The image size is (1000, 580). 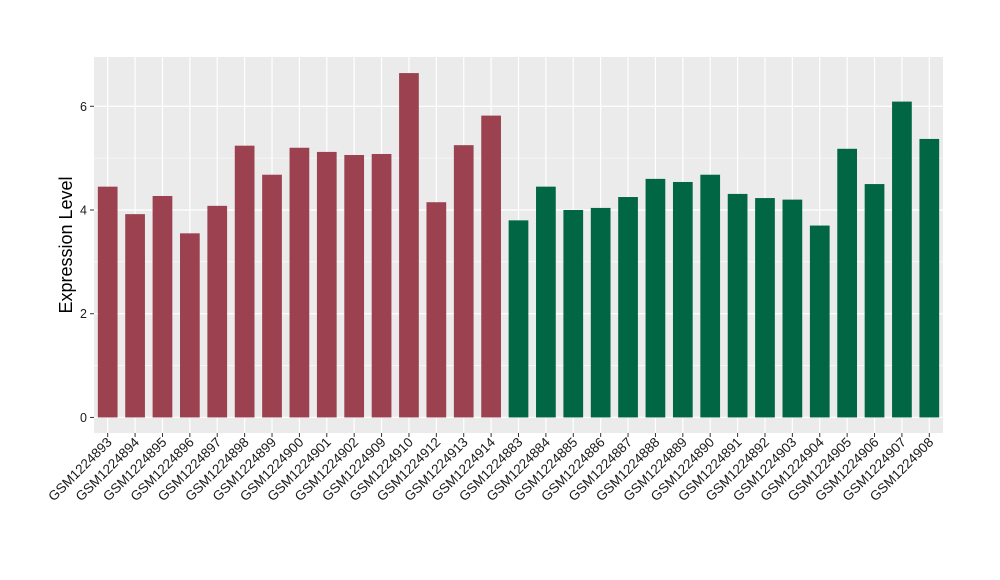 I want to click on bar-gsm1224900, so click(x=299, y=282).